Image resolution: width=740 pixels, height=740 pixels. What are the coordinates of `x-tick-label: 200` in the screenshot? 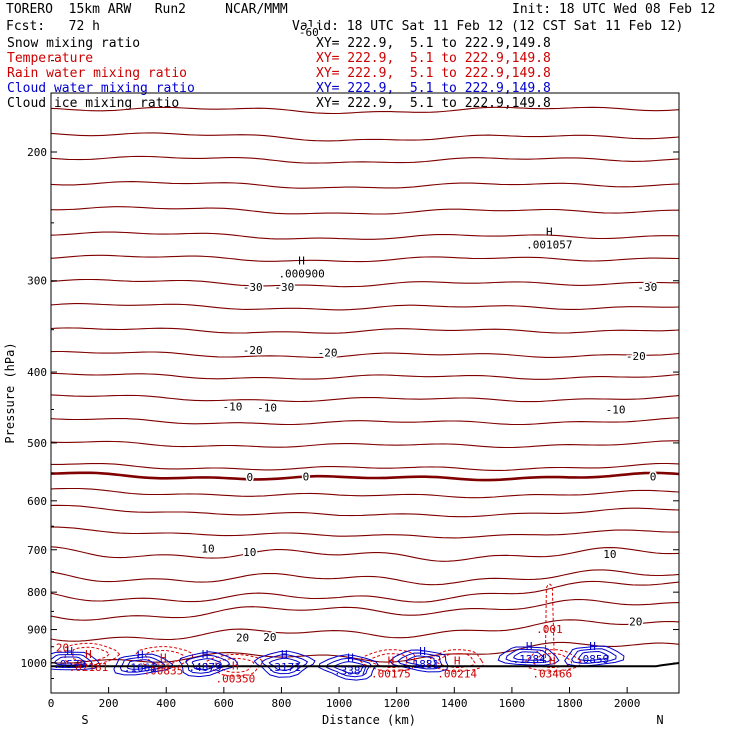 It's located at (109, 703).